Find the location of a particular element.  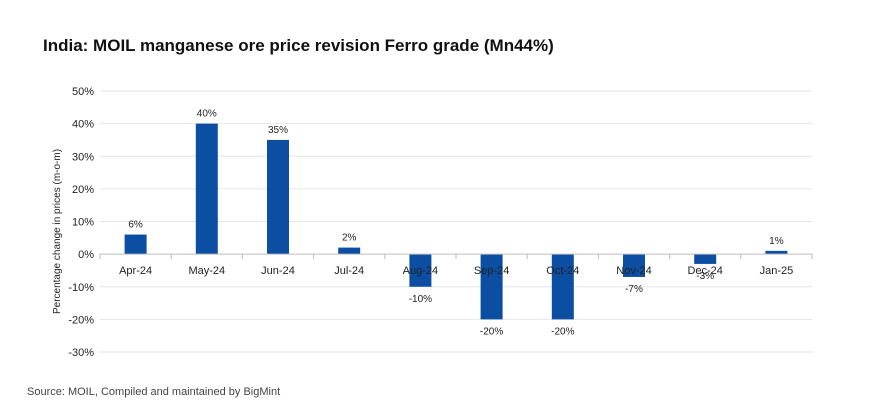

y-axis-label: Percentage change in prices (m-o-m) is located at coordinates (57, 231).